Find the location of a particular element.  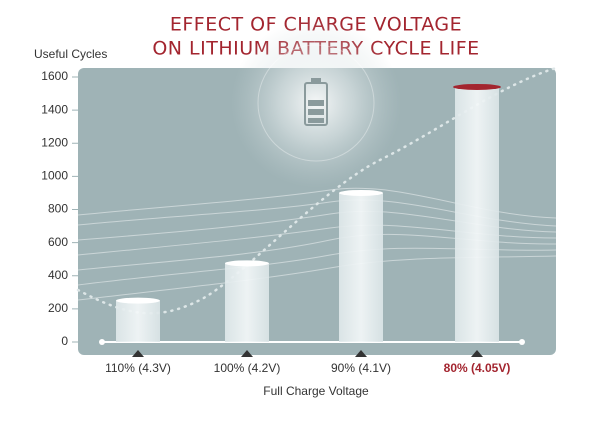

y-tick-label: 1200 is located at coordinates (54, 142).